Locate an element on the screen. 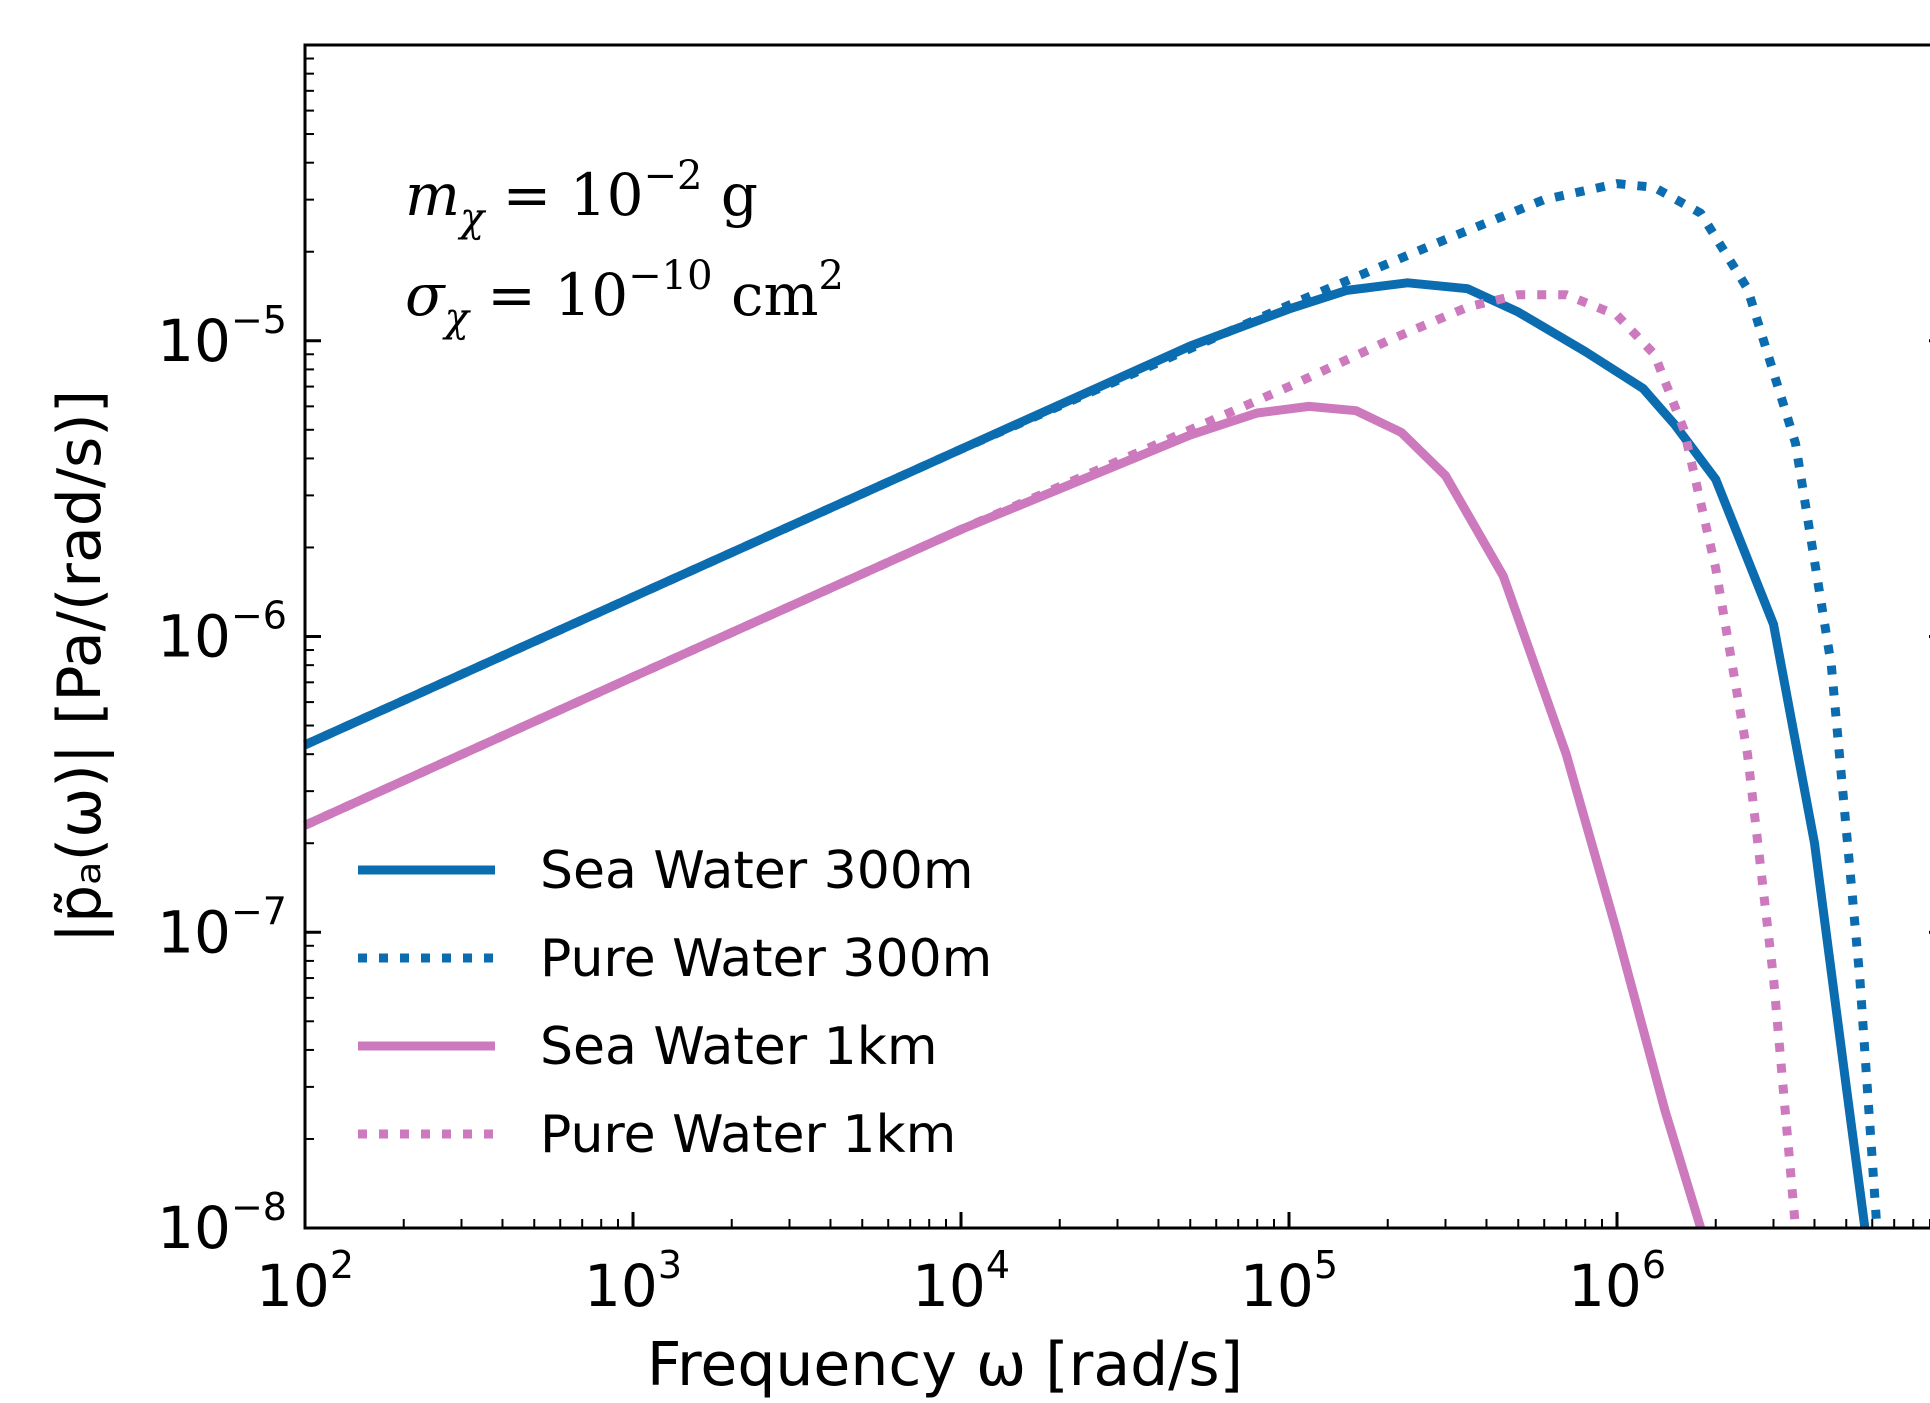 This screenshot has width=1930, height=1403. y-tick-label: 10⁻⁶ is located at coordinates (222, 632).